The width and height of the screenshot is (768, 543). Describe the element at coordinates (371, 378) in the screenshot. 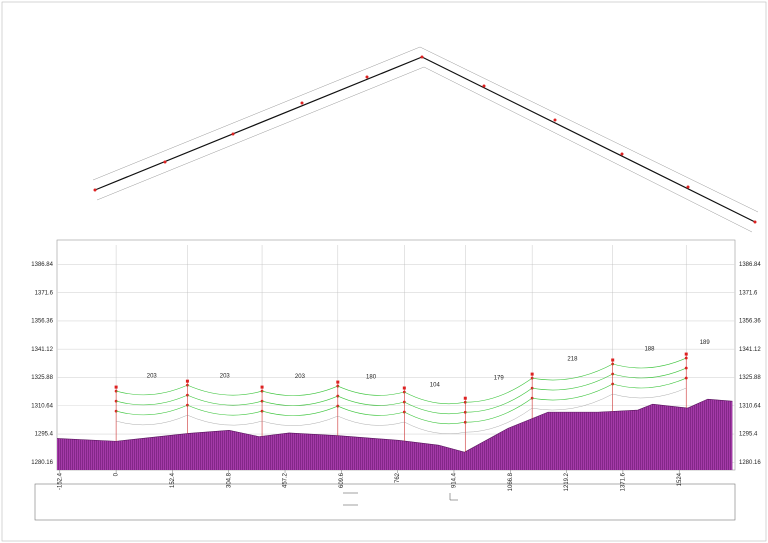

I see `span-label: 180` at that location.